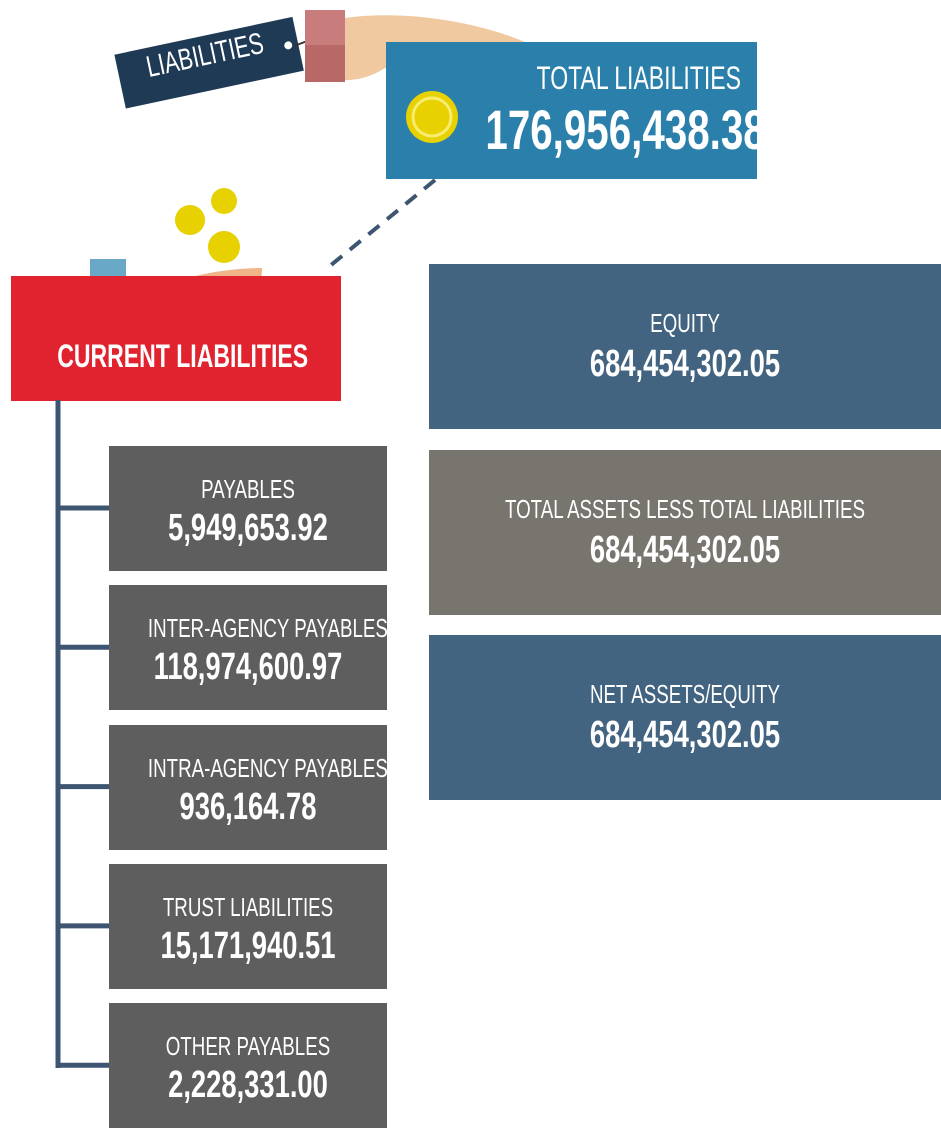 This screenshot has width=941, height=1128. What do you see at coordinates (685, 694) in the screenshot?
I see `summary-label: NET ASSETS/EQUITY` at bounding box center [685, 694].